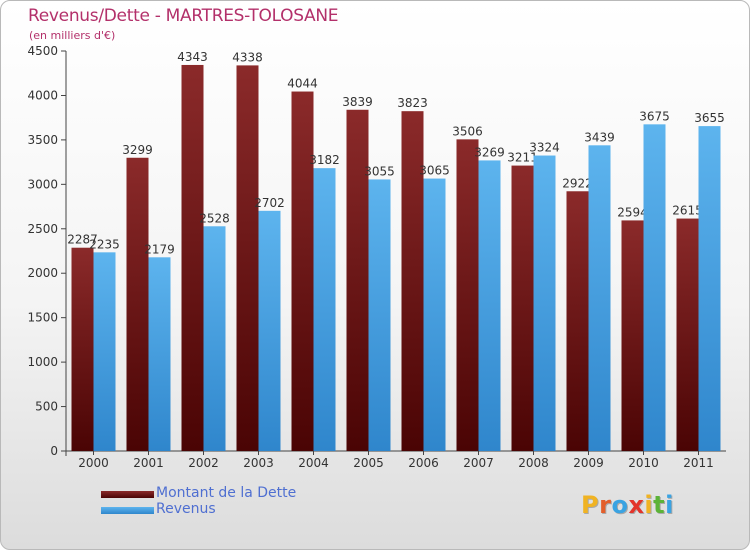 The width and height of the screenshot is (750, 550). Describe the element at coordinates (620, 505) in the screenshot. I see `logo-letter: o` at that location.